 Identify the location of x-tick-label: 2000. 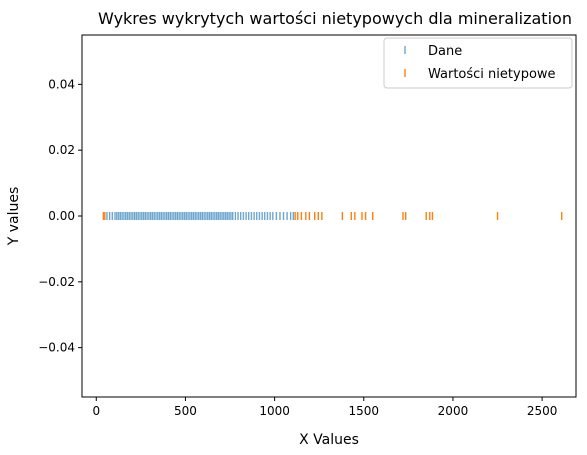
(453, 411).